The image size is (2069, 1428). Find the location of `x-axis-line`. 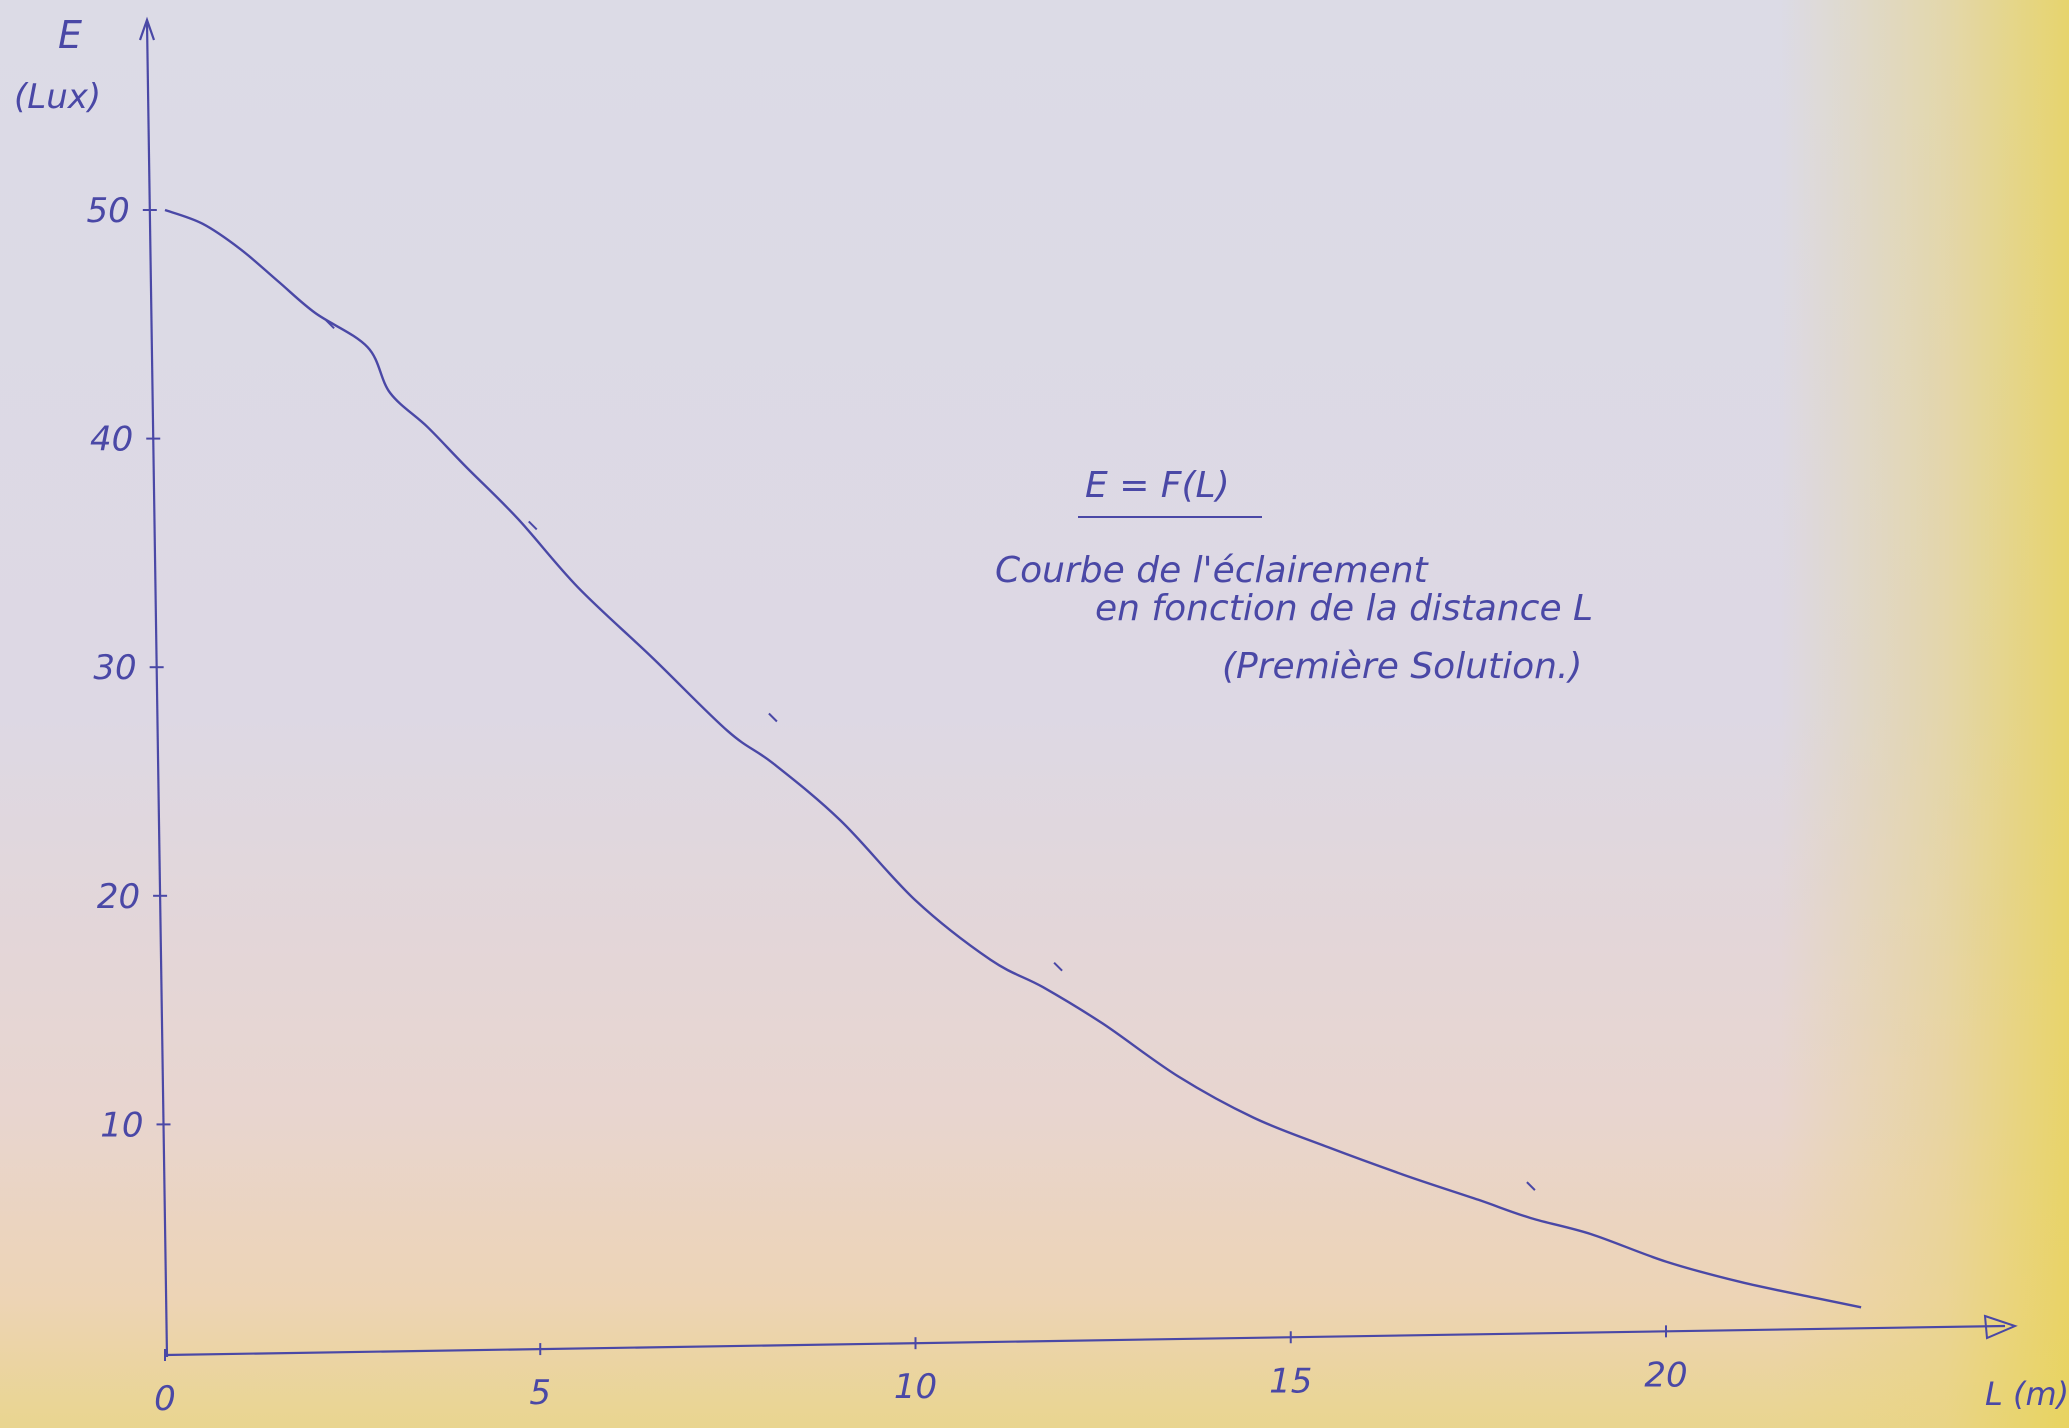

x-axis-line is located at coordinates (1085, 1340).